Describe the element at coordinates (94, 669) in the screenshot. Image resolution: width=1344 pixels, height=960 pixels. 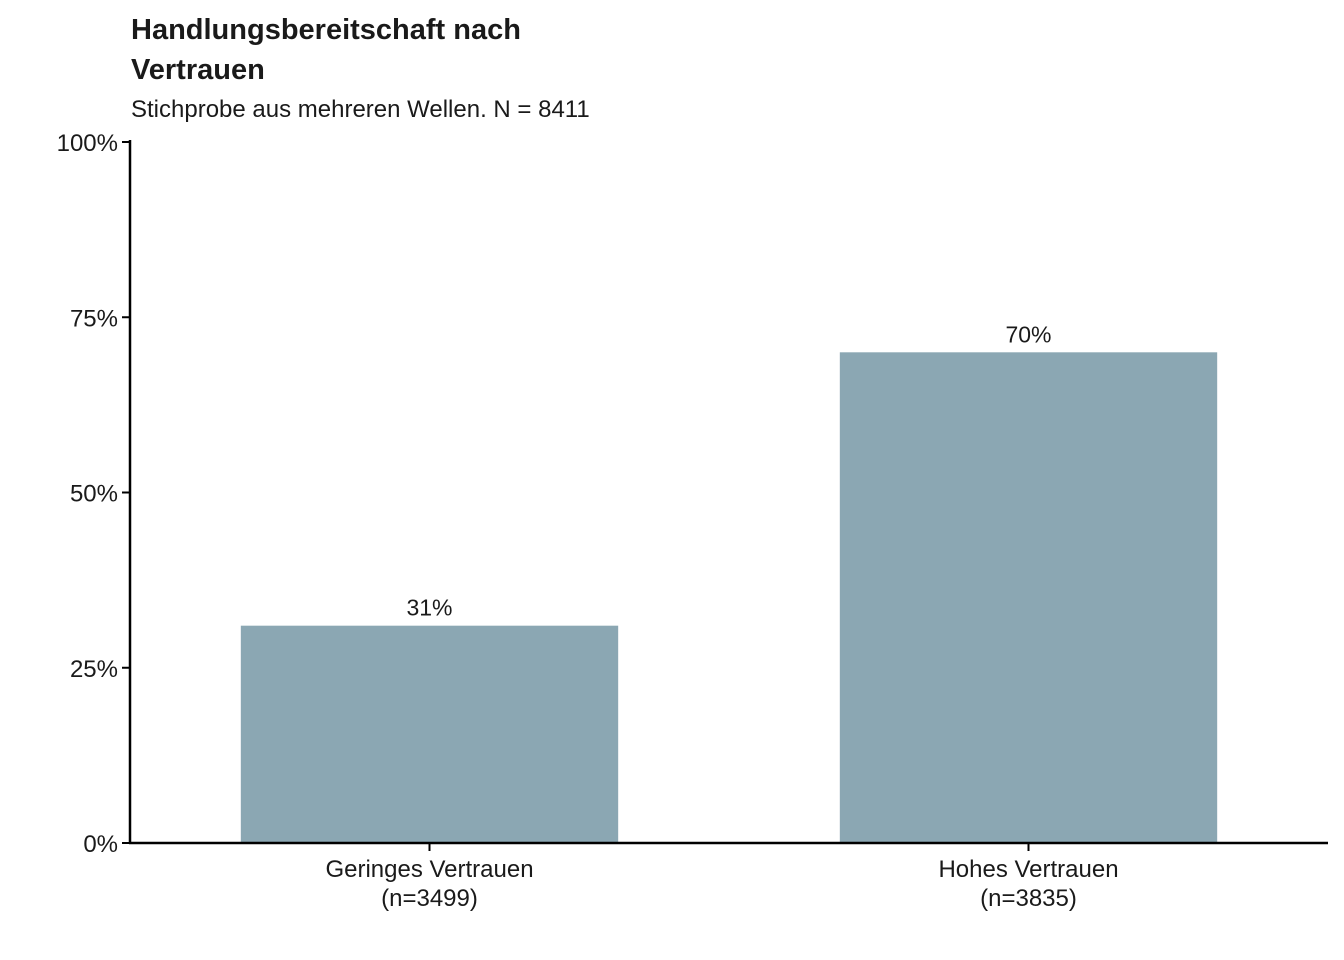
I see `y-tick-label: 25%` at that location.